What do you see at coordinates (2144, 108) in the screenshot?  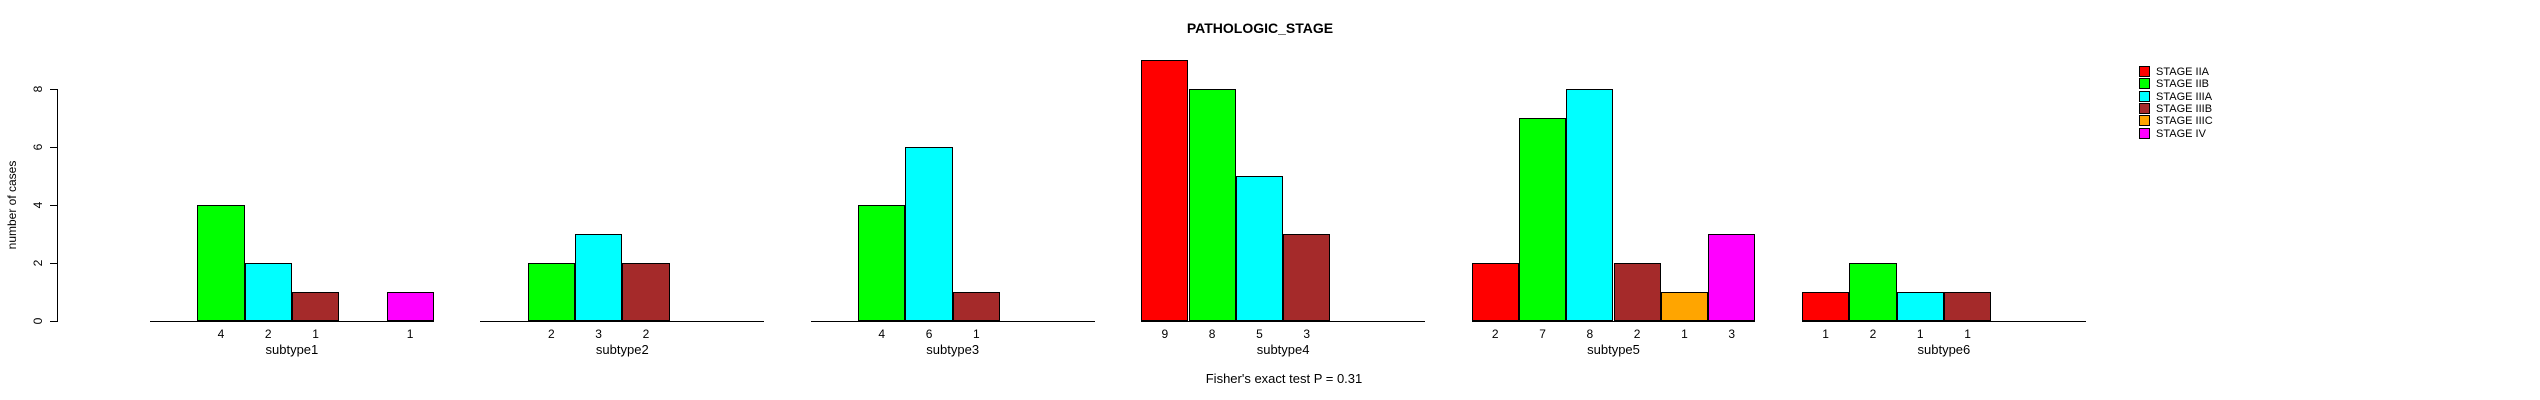 I see `legend-swatch-stage-iiib` at bounding box center [2144, 108].